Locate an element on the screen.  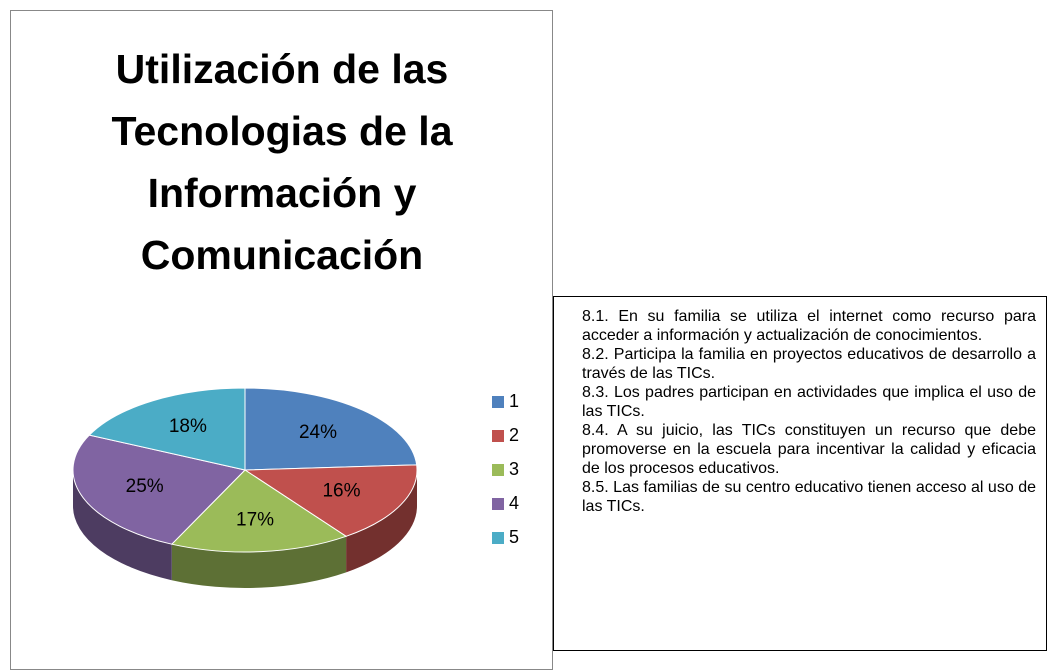
legend-label: 3 is located at coordinates (514, 469).